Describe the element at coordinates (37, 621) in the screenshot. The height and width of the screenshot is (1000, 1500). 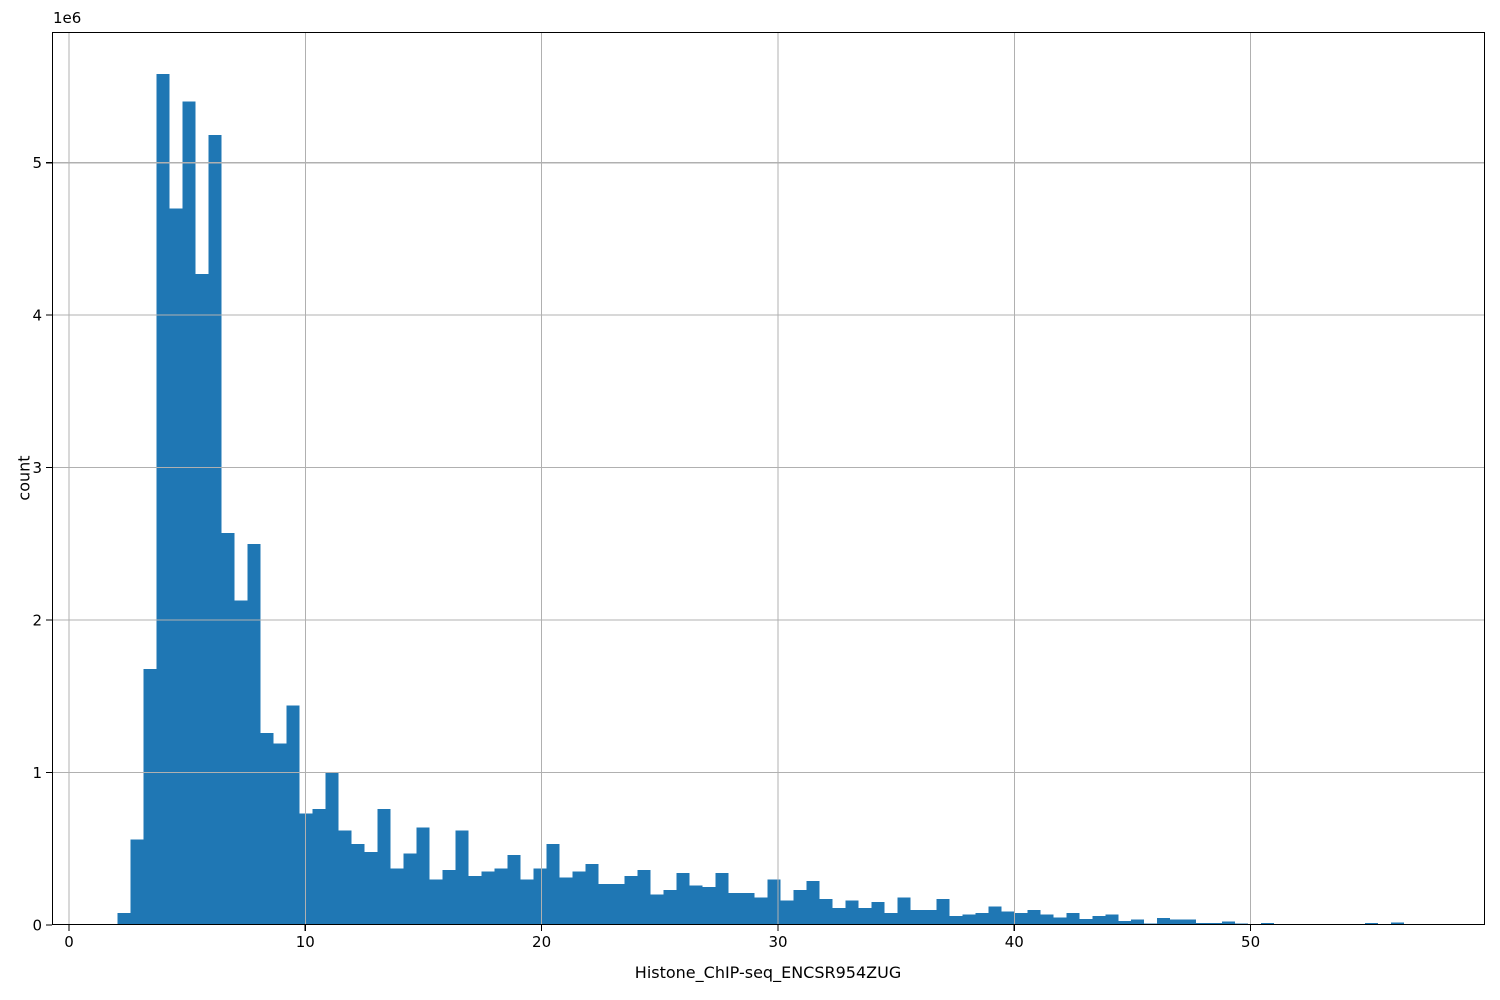
I see `y-tick-label: 2` at that location.